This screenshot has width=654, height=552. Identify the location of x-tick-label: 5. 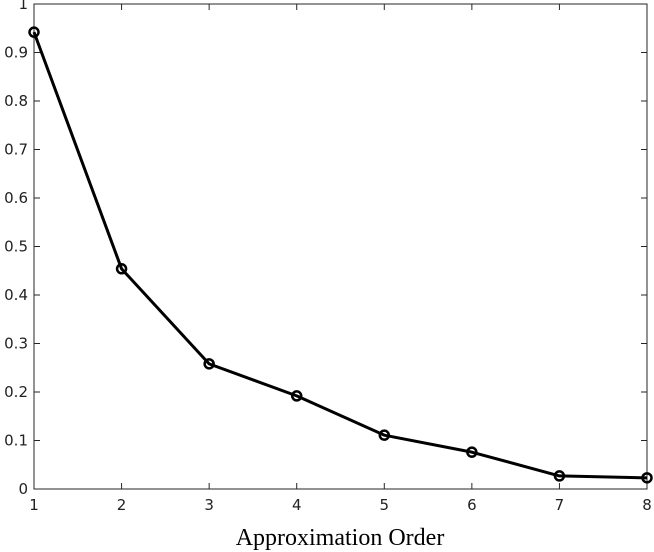
(385, 505).